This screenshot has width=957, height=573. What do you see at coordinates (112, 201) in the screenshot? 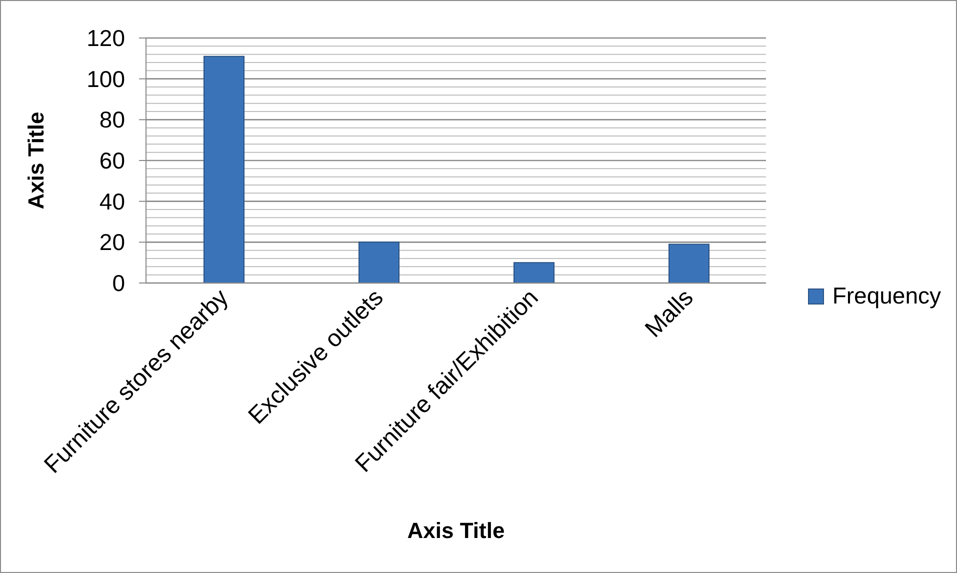
I see `y-tick-label: 40` at bounding box center [112, 201].